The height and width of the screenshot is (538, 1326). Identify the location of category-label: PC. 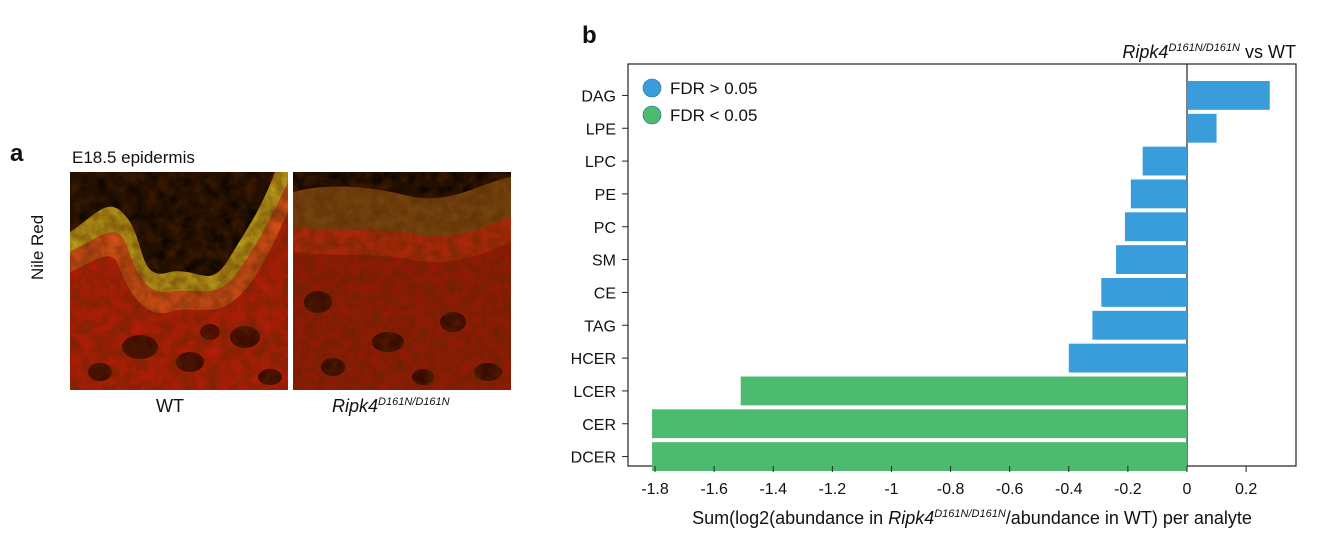
(605, 228).